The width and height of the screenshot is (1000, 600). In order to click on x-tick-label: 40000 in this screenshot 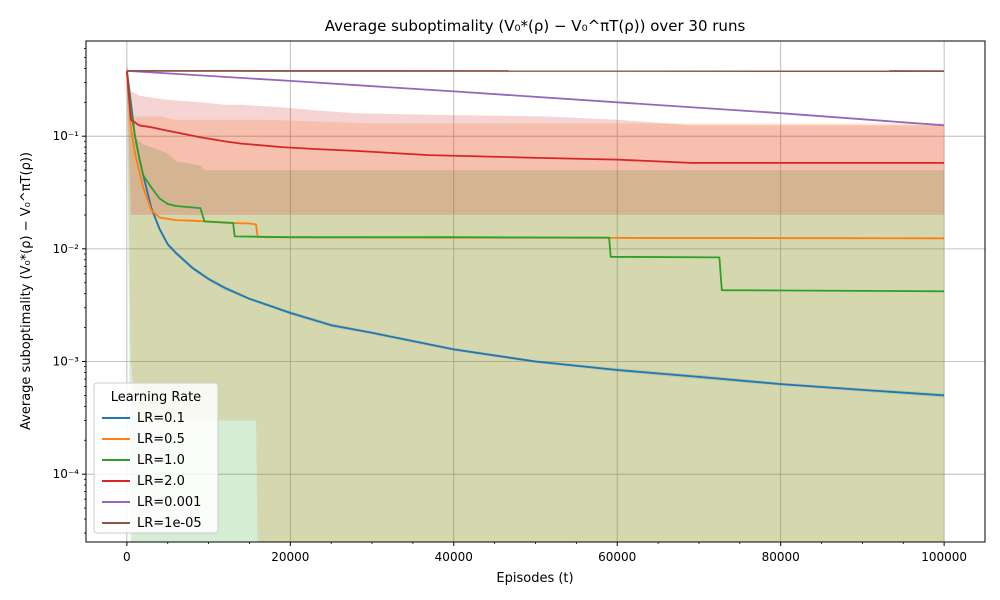, I will do `click(454, 557)`.